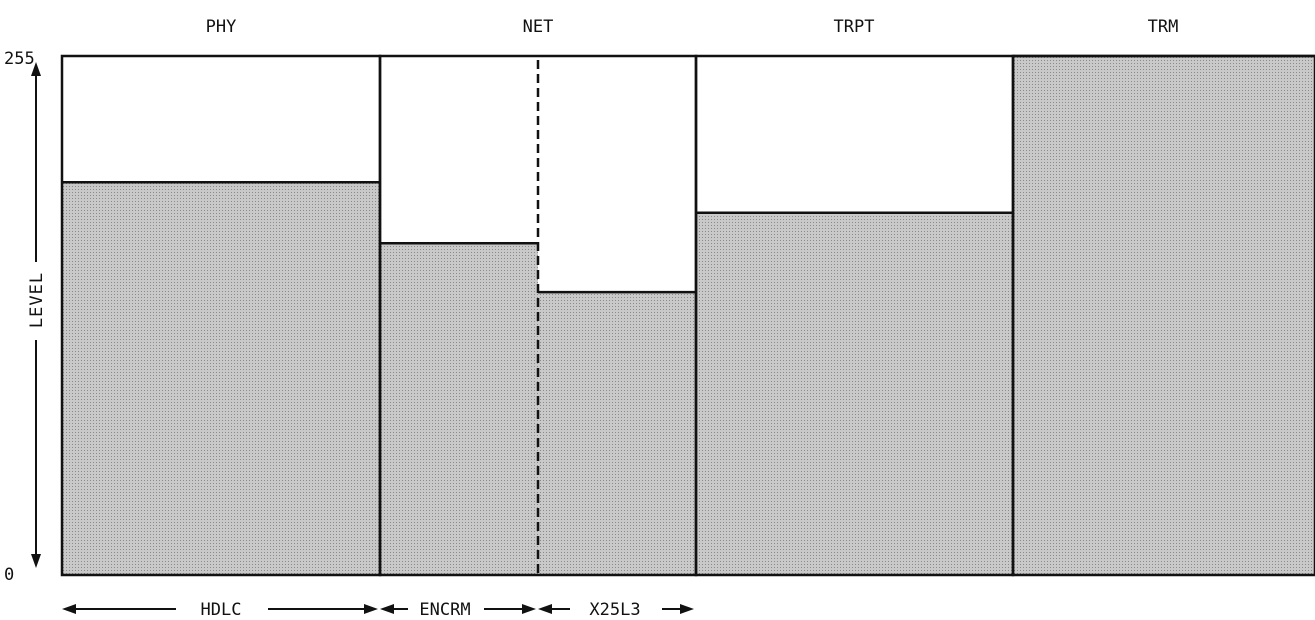 This screenshot has width=1315, height=620. What do you see at coordinates (538, 27) in the screenshot?
I see `column-label-net: NET` at bounding box center [538, 27].